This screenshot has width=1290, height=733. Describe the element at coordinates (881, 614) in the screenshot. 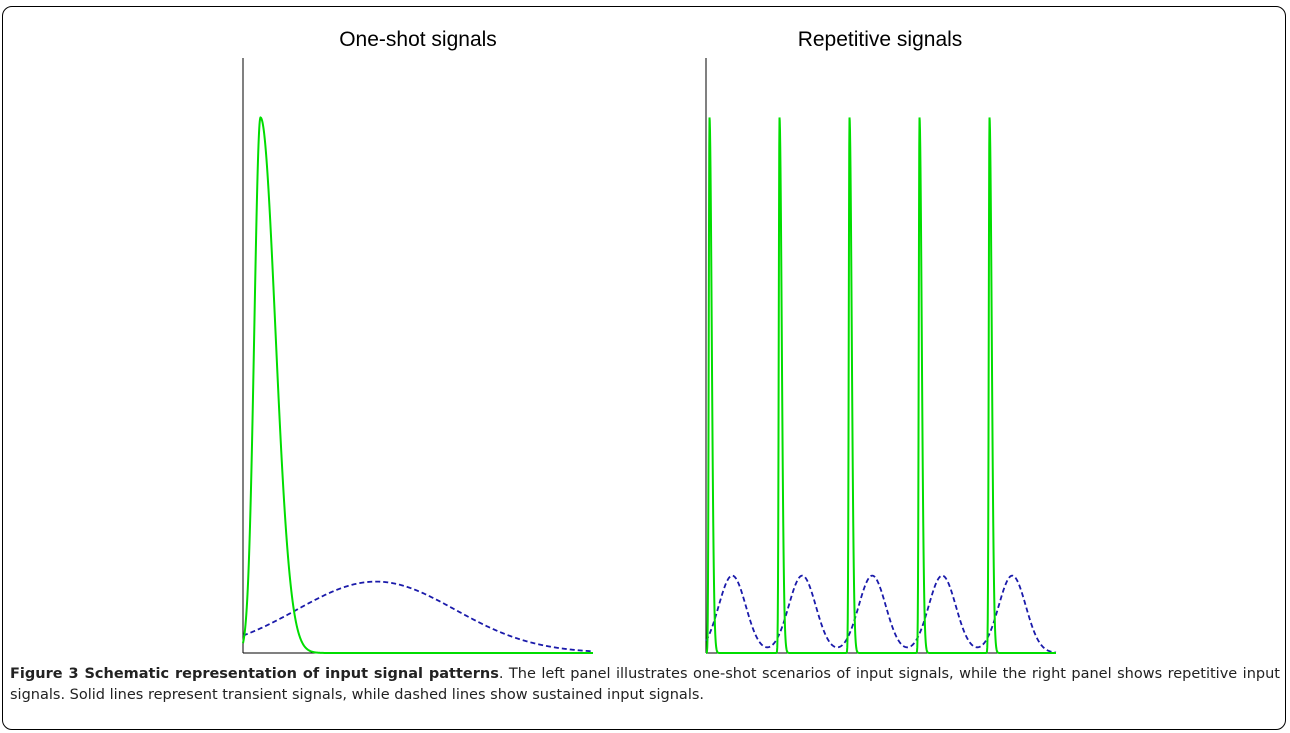

I see `series-sustained-repetitive` at that location.